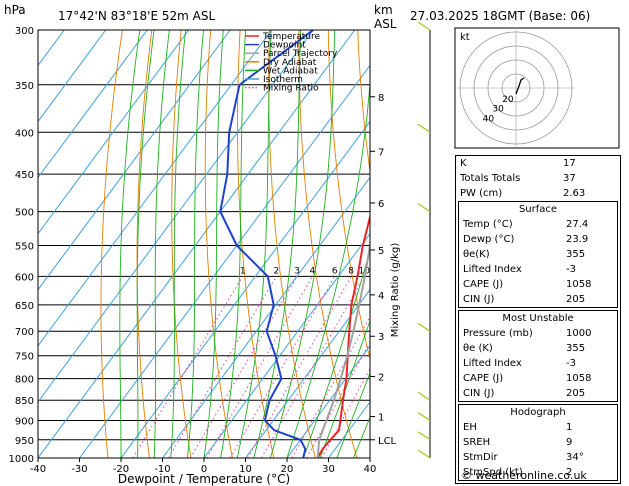  What do you see at coordinates (276, 271) in the screenshot?
I see `mixing-ratio-label: 2` at bounding box center [276, 271].